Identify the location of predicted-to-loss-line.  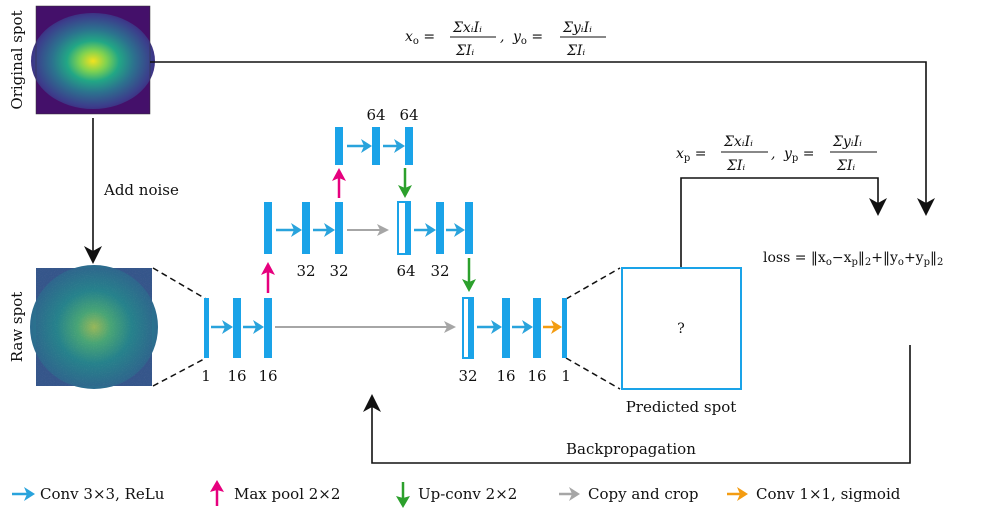
(779, 222).